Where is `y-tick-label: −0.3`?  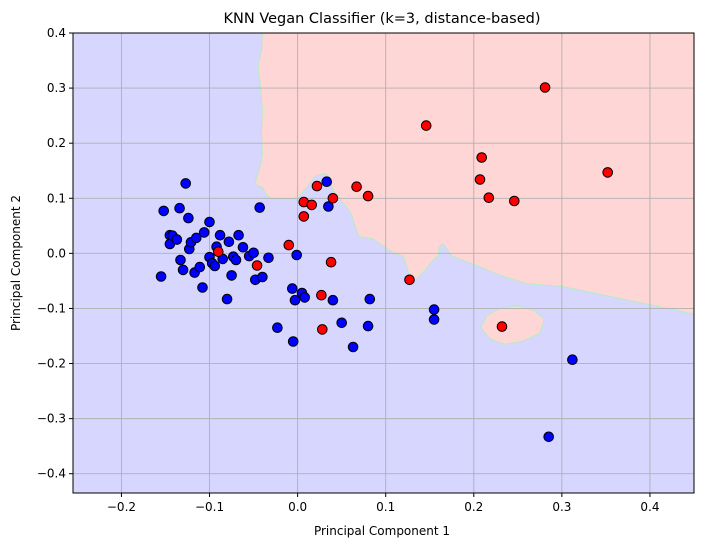 y-tick-label: −0.3 is located at coordinates (51, 419).